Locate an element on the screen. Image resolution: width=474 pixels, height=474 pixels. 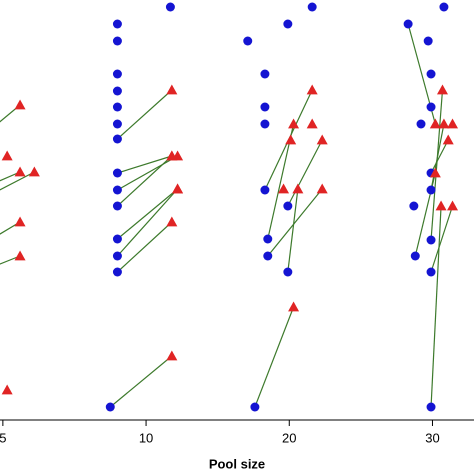
x-tick-label: 20 is located at coordinates (289, 437).